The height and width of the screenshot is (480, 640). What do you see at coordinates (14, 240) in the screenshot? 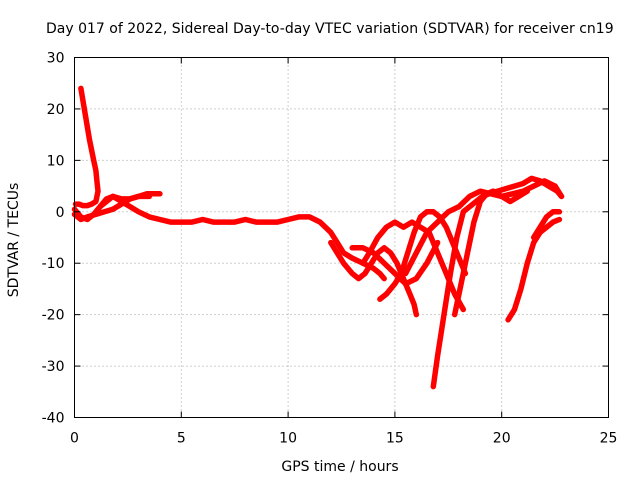
I see `y-axis-label: SDTVAR / TECUs` at bounding box center [14, 240].